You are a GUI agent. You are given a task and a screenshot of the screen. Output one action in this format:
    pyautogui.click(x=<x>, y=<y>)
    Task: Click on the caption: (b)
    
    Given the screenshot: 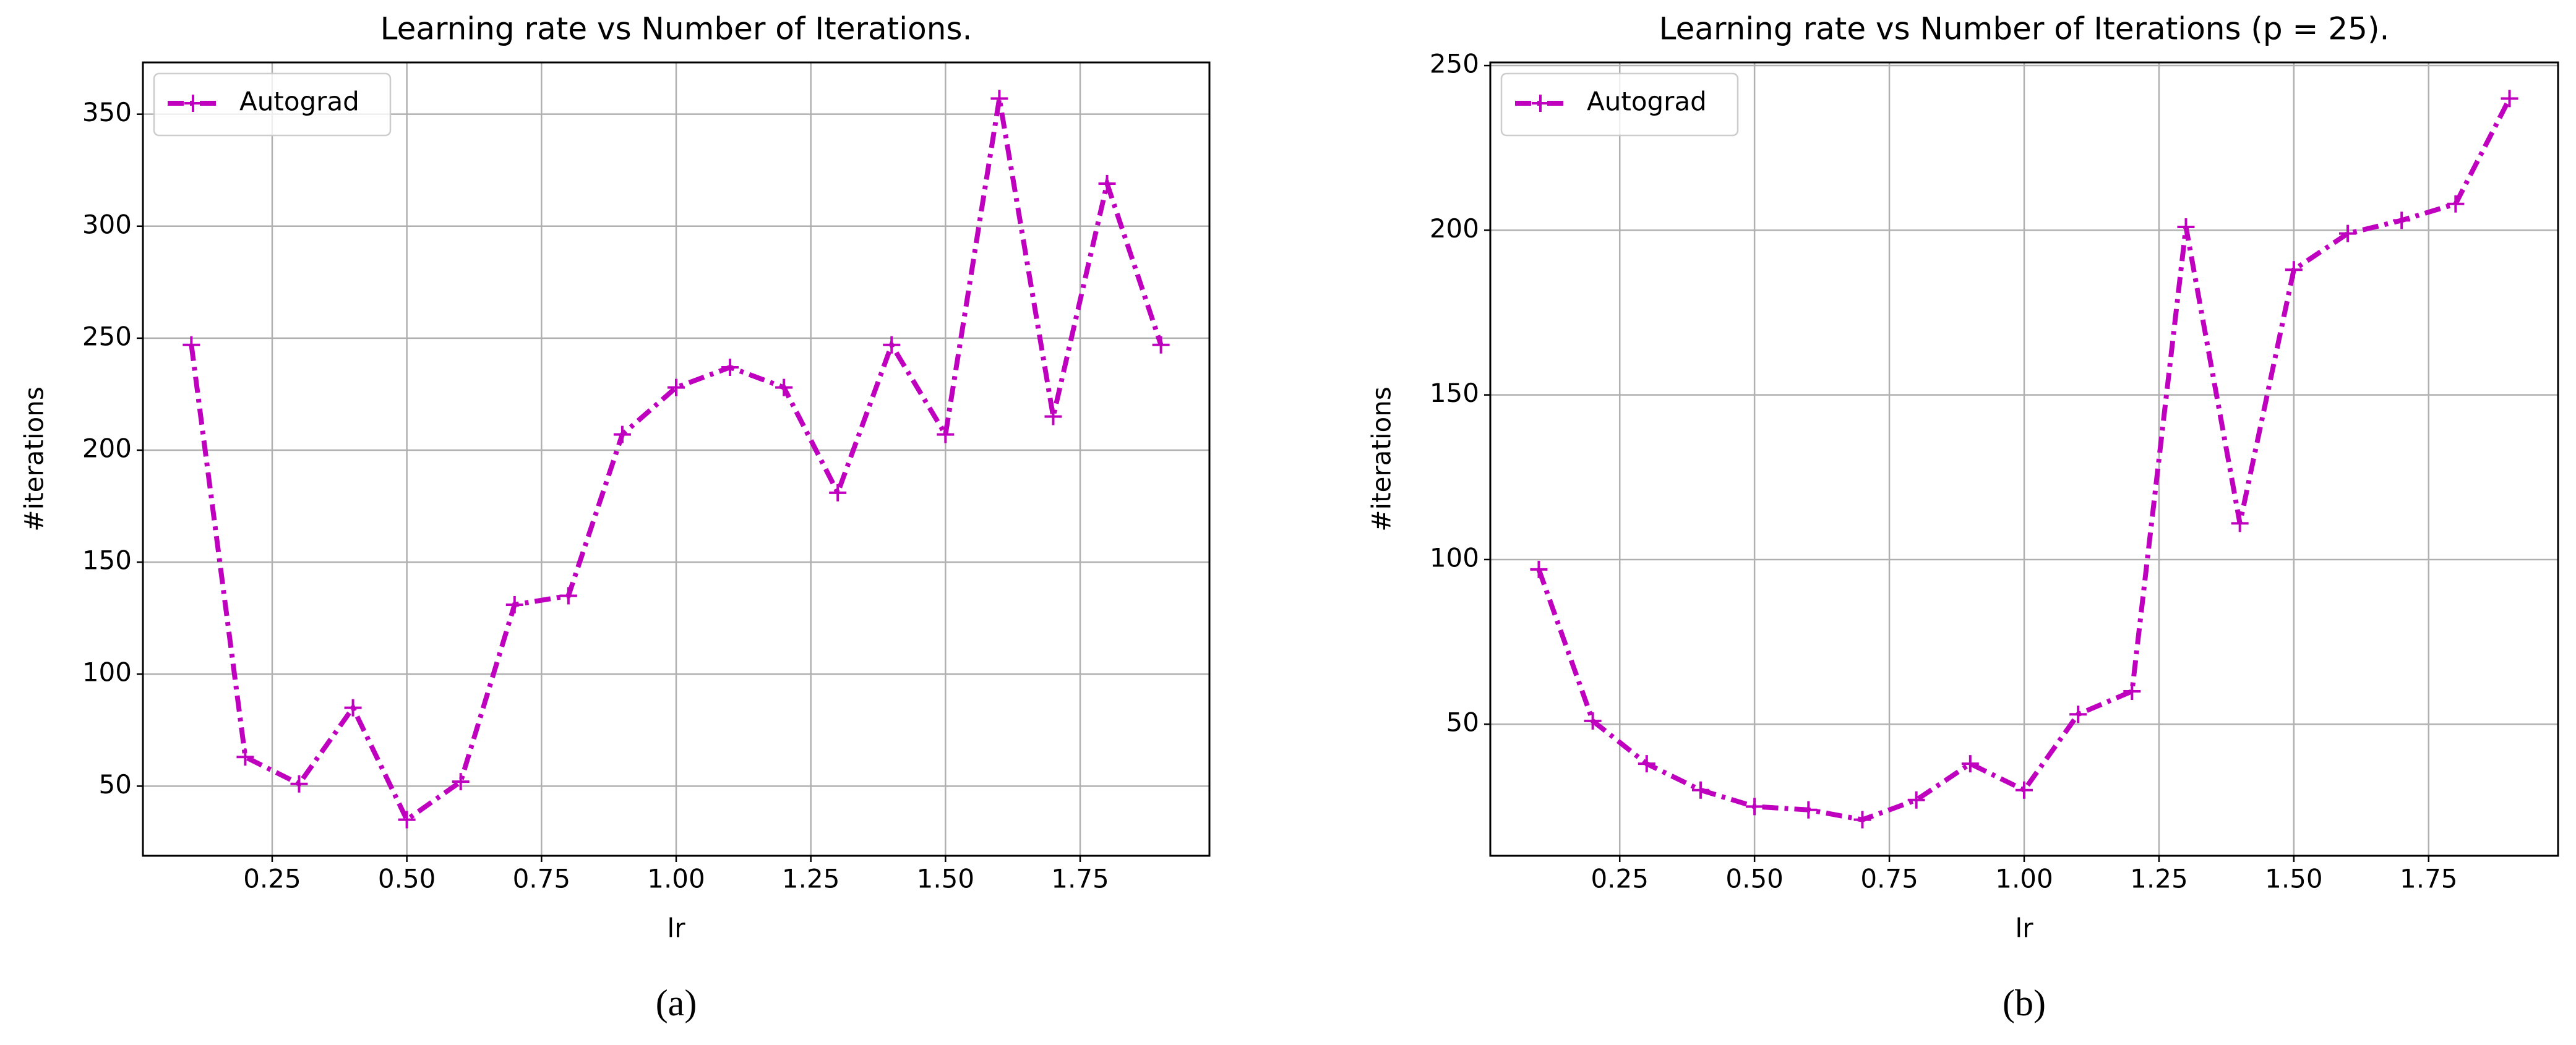 What is the action you would take?
    pyautogui.click(x=2024, y=1003)
    